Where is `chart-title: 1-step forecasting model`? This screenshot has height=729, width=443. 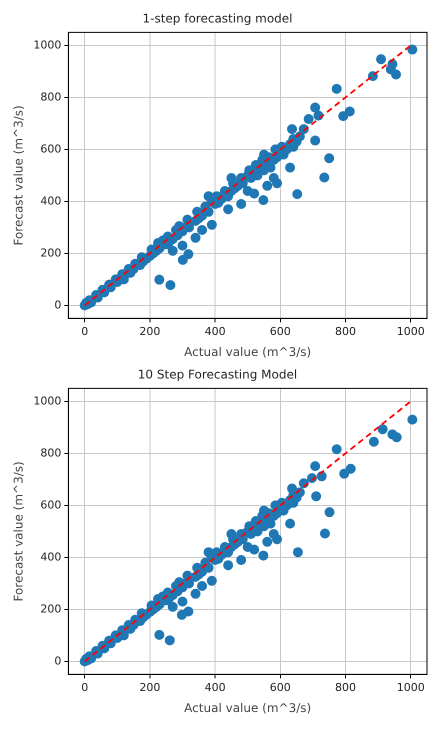
chart-title: 1-step forecasting model is located at coordinates (217, 18).